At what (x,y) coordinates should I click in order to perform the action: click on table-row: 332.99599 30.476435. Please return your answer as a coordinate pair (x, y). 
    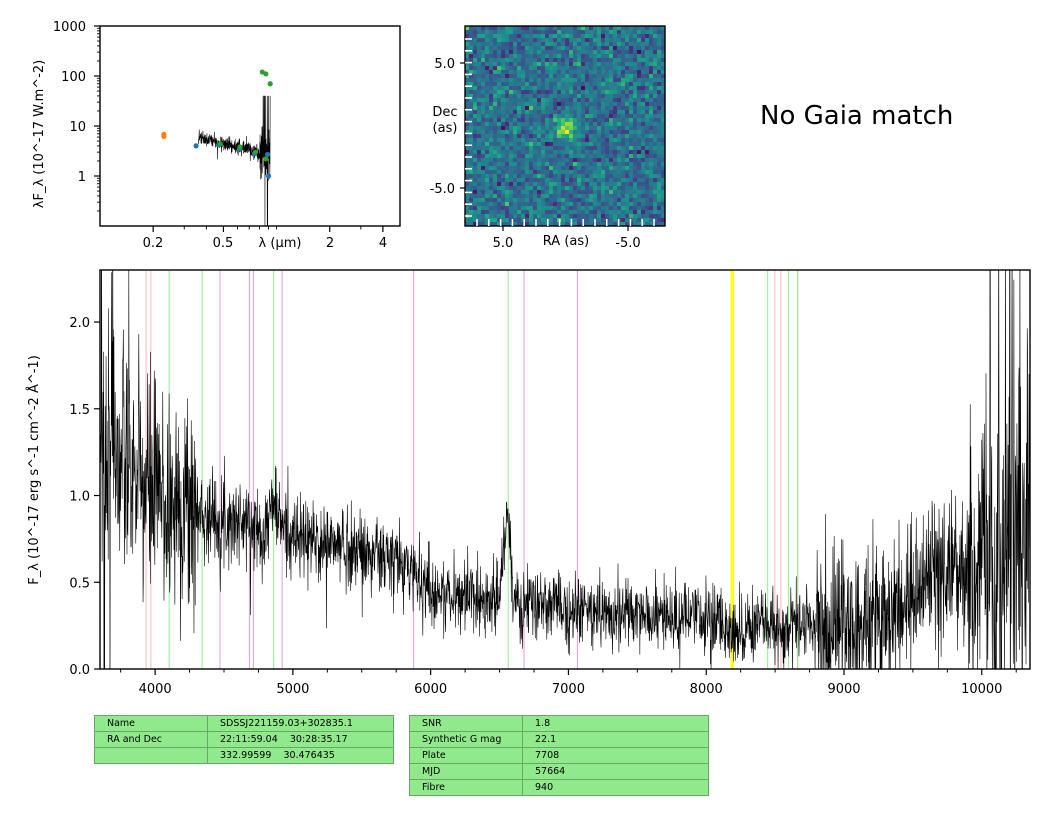
    Looking at the image, I should click on (244, 755).